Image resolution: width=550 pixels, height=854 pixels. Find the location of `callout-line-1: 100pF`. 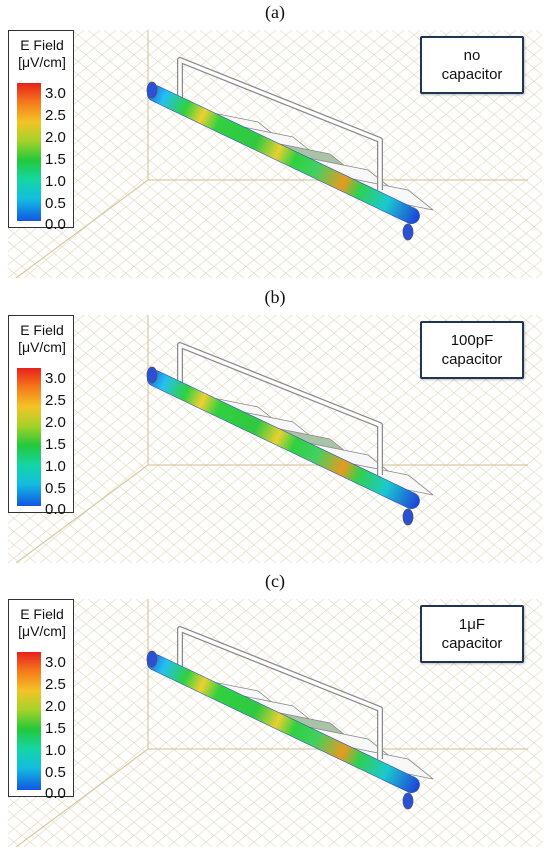

callout-line-1: 100pF is located at coordinates (472, 340).